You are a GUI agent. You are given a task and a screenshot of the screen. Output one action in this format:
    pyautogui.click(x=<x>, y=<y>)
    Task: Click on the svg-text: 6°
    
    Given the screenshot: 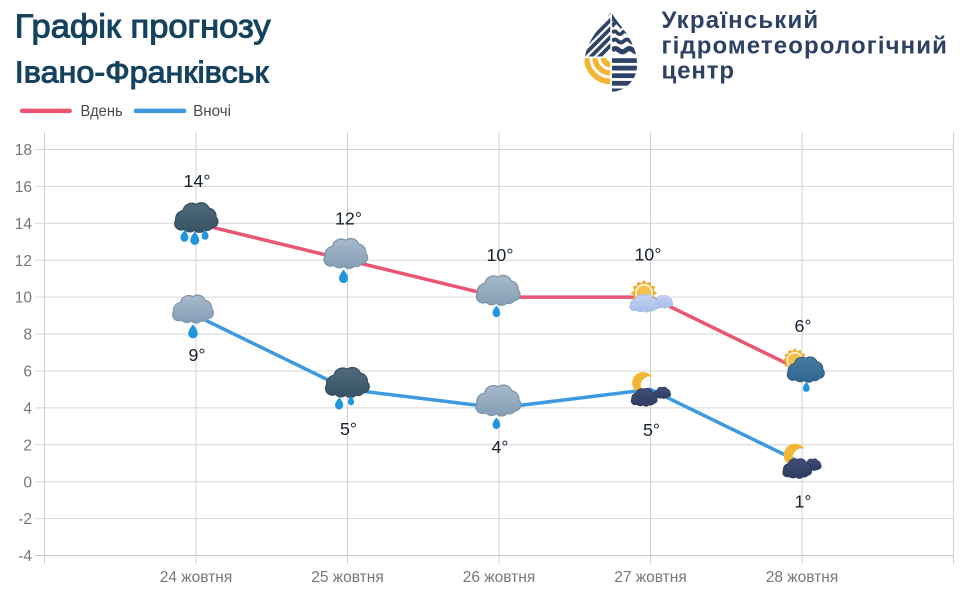 What is the action you would take?
    pyautogui.click(x=803, y=326)
    